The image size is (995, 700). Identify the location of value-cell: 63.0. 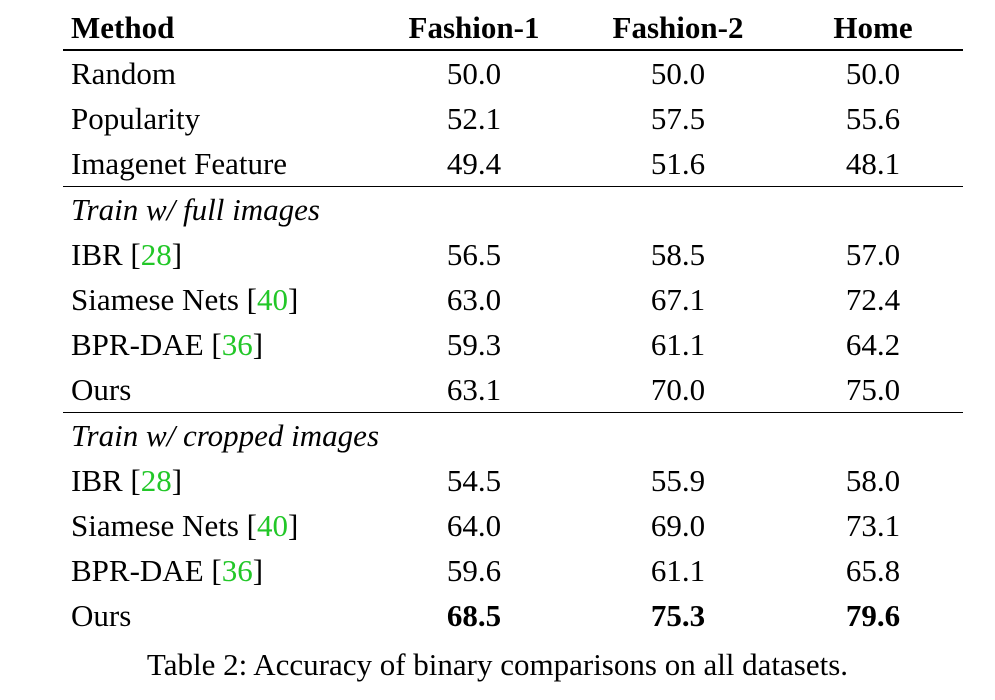
(474, 299).